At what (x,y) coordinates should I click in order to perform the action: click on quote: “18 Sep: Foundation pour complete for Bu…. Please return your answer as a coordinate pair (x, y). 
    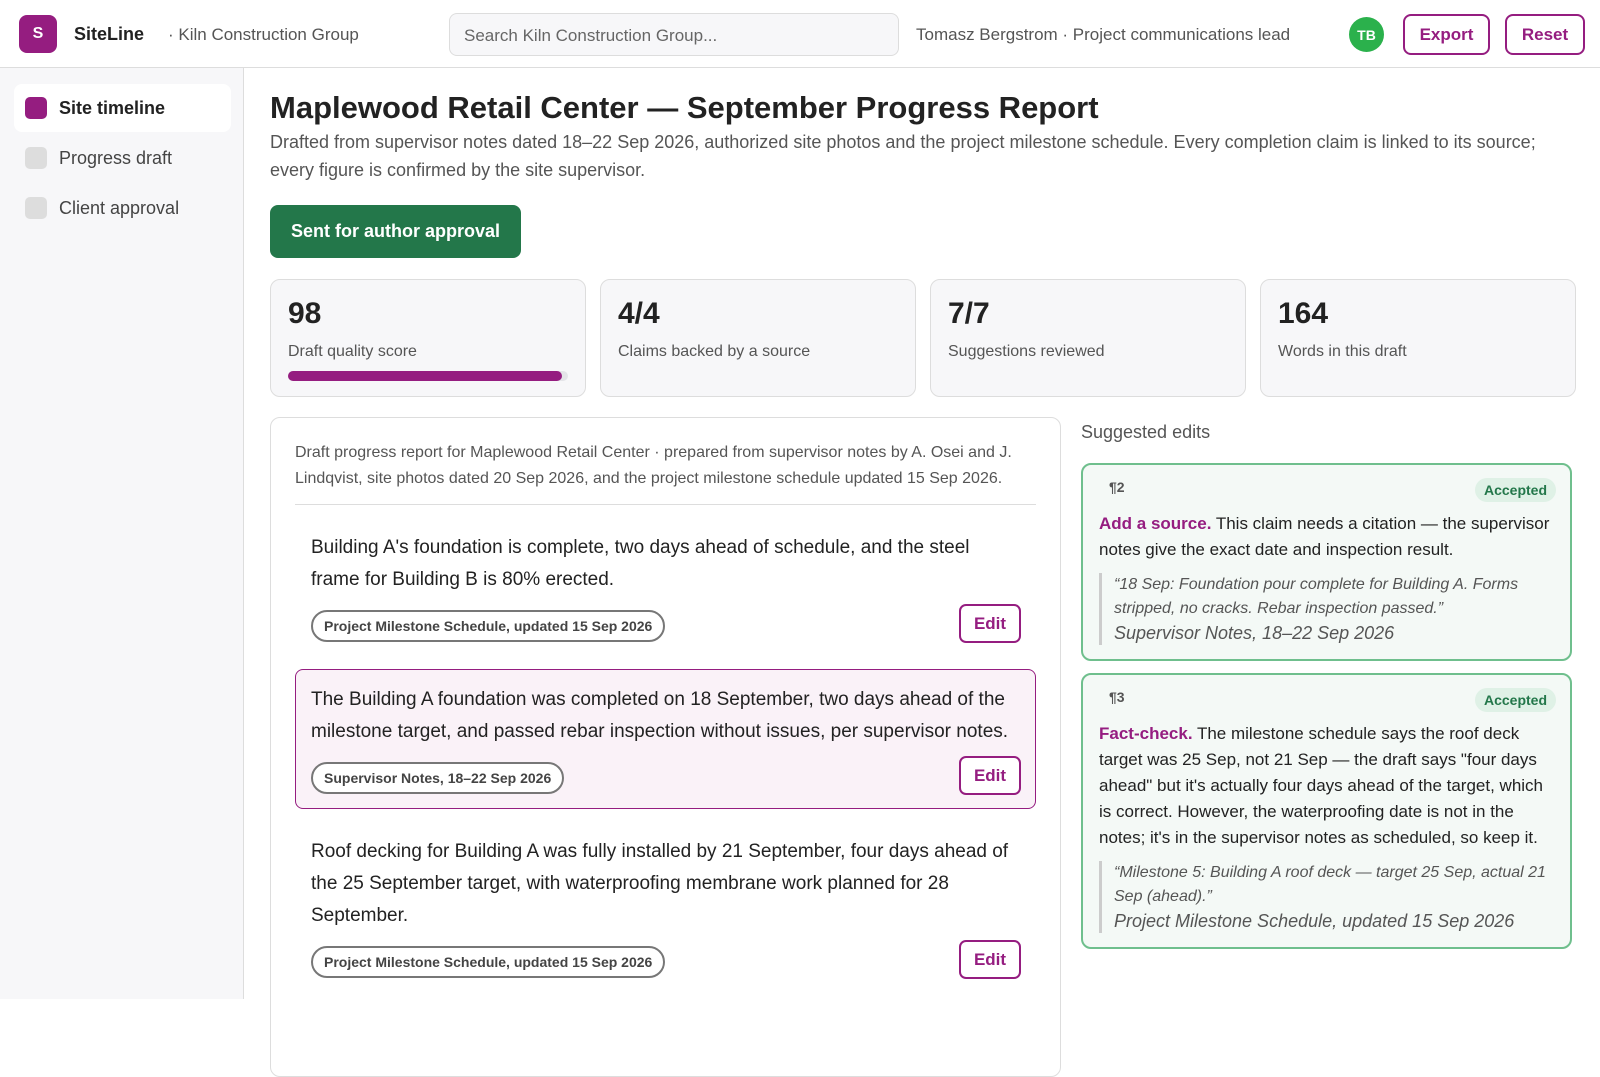
    Looking at the image, I should click on (1326, 609).